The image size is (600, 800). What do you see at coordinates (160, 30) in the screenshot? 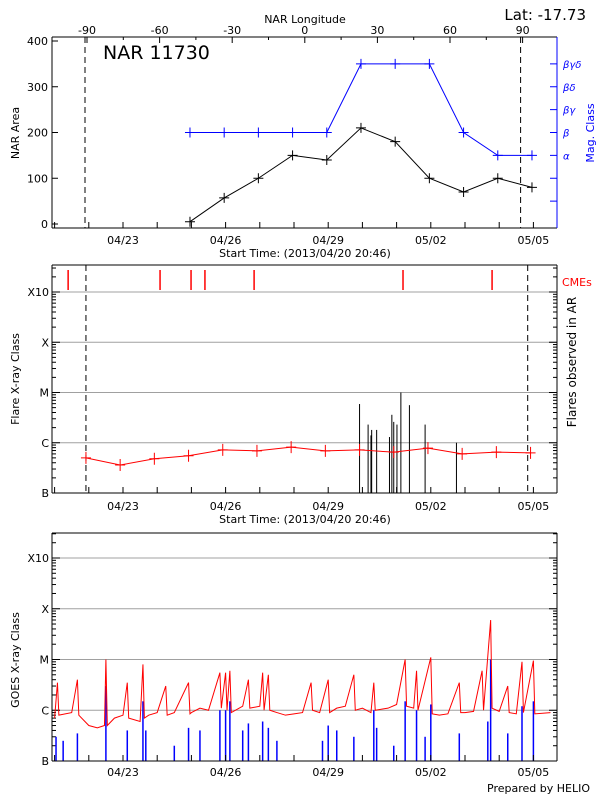
I see `longitude-tick-label: -60` at bounding box center [160, 30].